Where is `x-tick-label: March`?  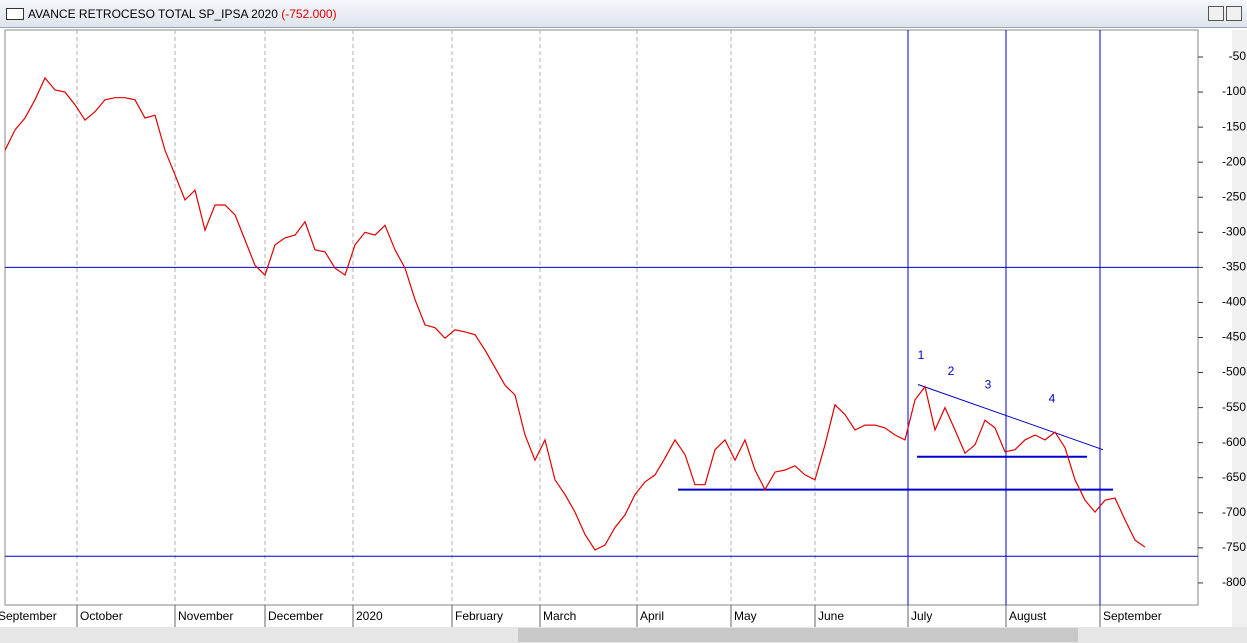 x-tick-label: March is located at coordinates (559, 616).